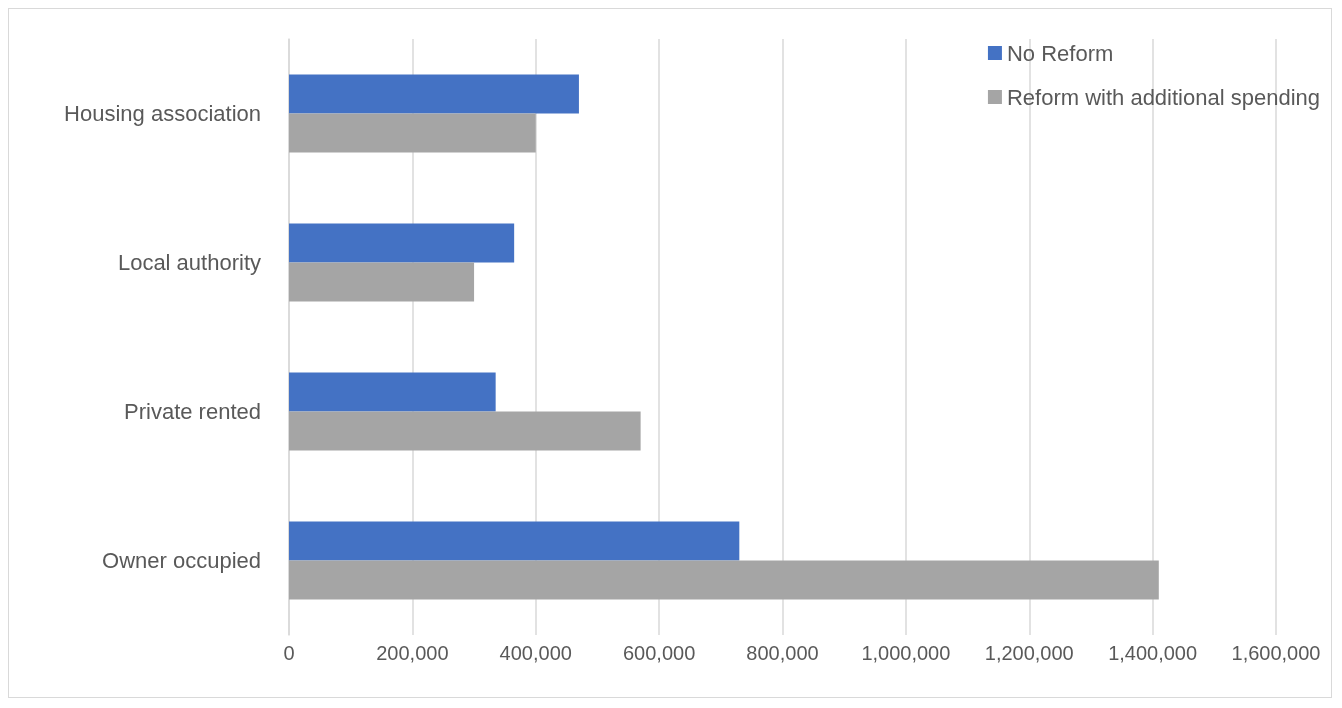 This screenshot has width=1342, height=708. What do you see at coordinates (192, 411) in the screenshot?
I see `y-tick-label: Private rented` at bounding box center [192, 411].